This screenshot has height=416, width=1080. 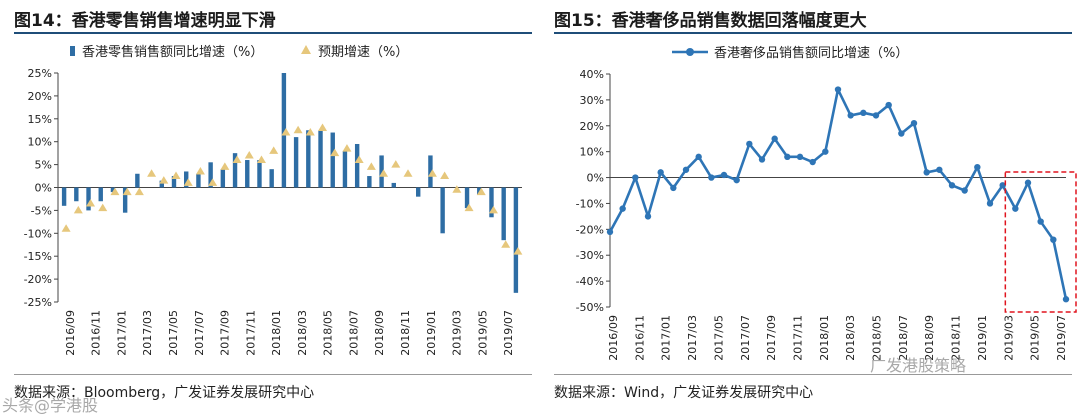 What do you see at coordinates (690, 52) in the screenshot?
I see `legend-marker-swatch` at bounding box center [690, 52].